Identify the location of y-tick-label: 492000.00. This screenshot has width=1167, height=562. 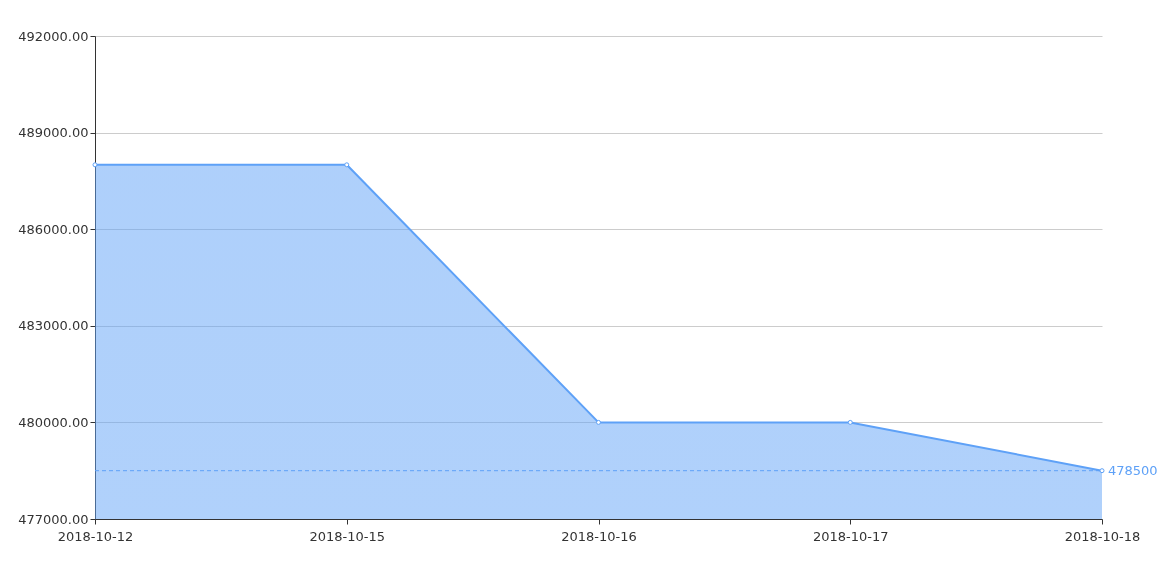
(53, 36).